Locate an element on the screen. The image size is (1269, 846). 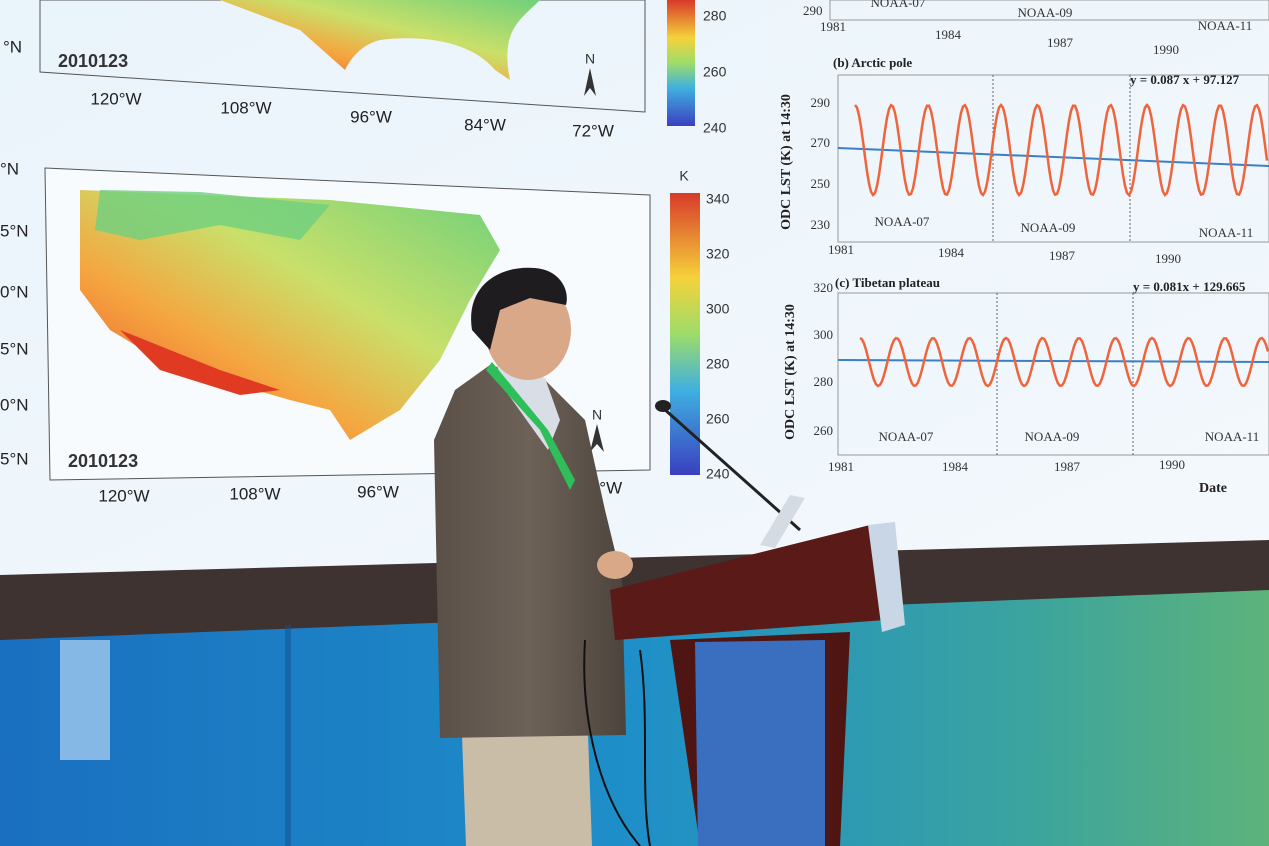
equation: y = 0.081x + 129.665 is located at coordinates (1189, 286).